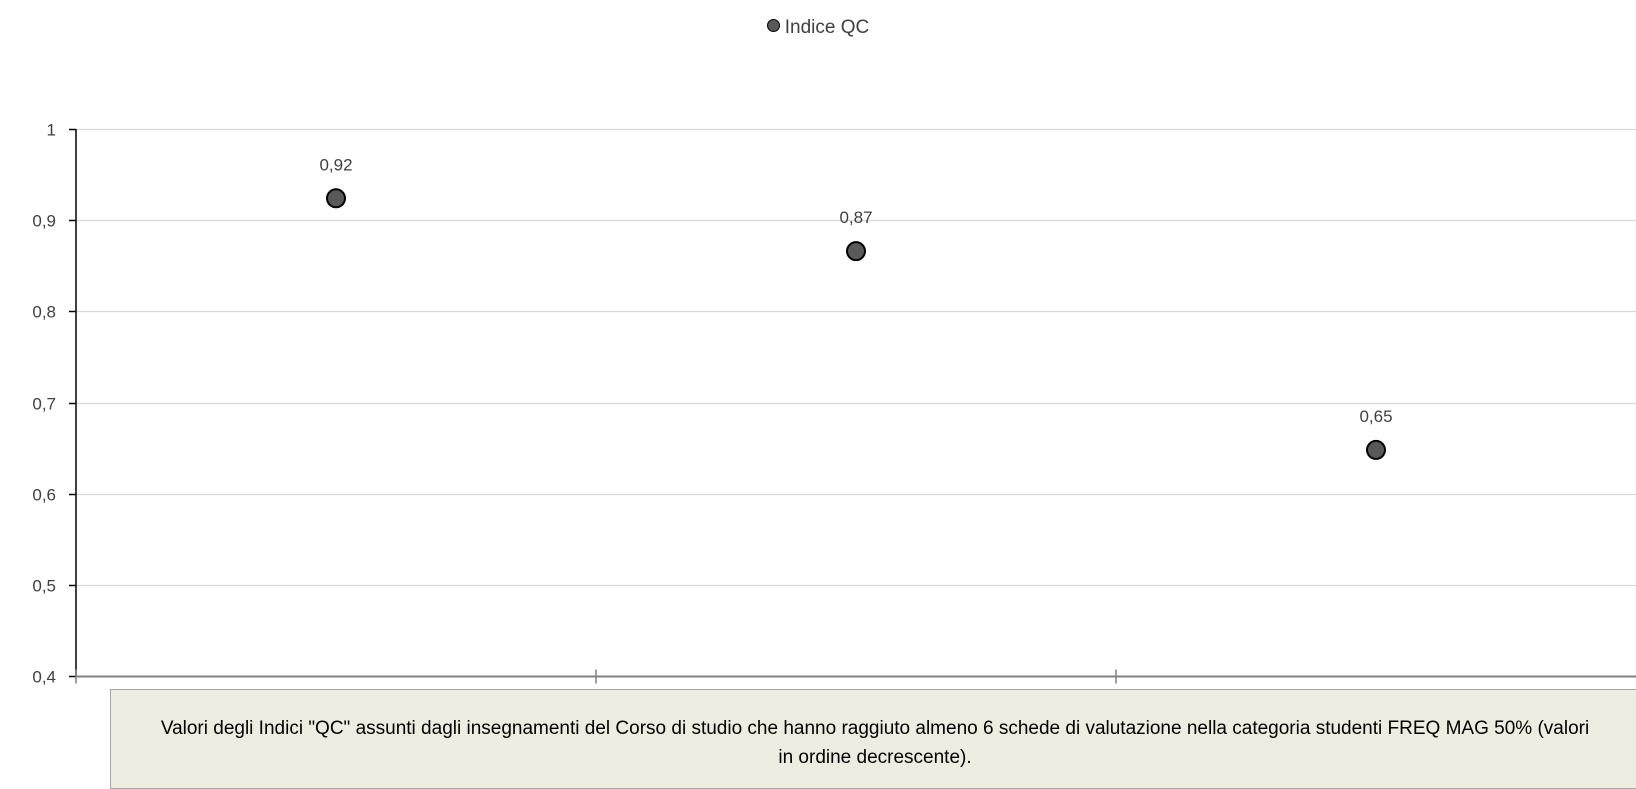  Describe the element at coordinates (44, 495) in the screenshot. I see `y-tick-label: 0,6` at that location.